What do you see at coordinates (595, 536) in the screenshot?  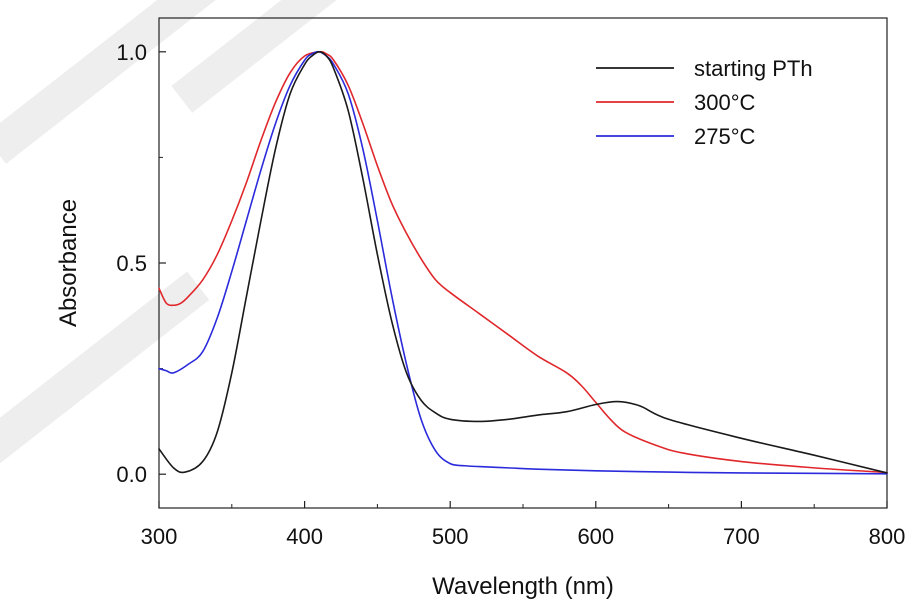 I see `x-tick-label: 600` at bounding box center [595, 536].